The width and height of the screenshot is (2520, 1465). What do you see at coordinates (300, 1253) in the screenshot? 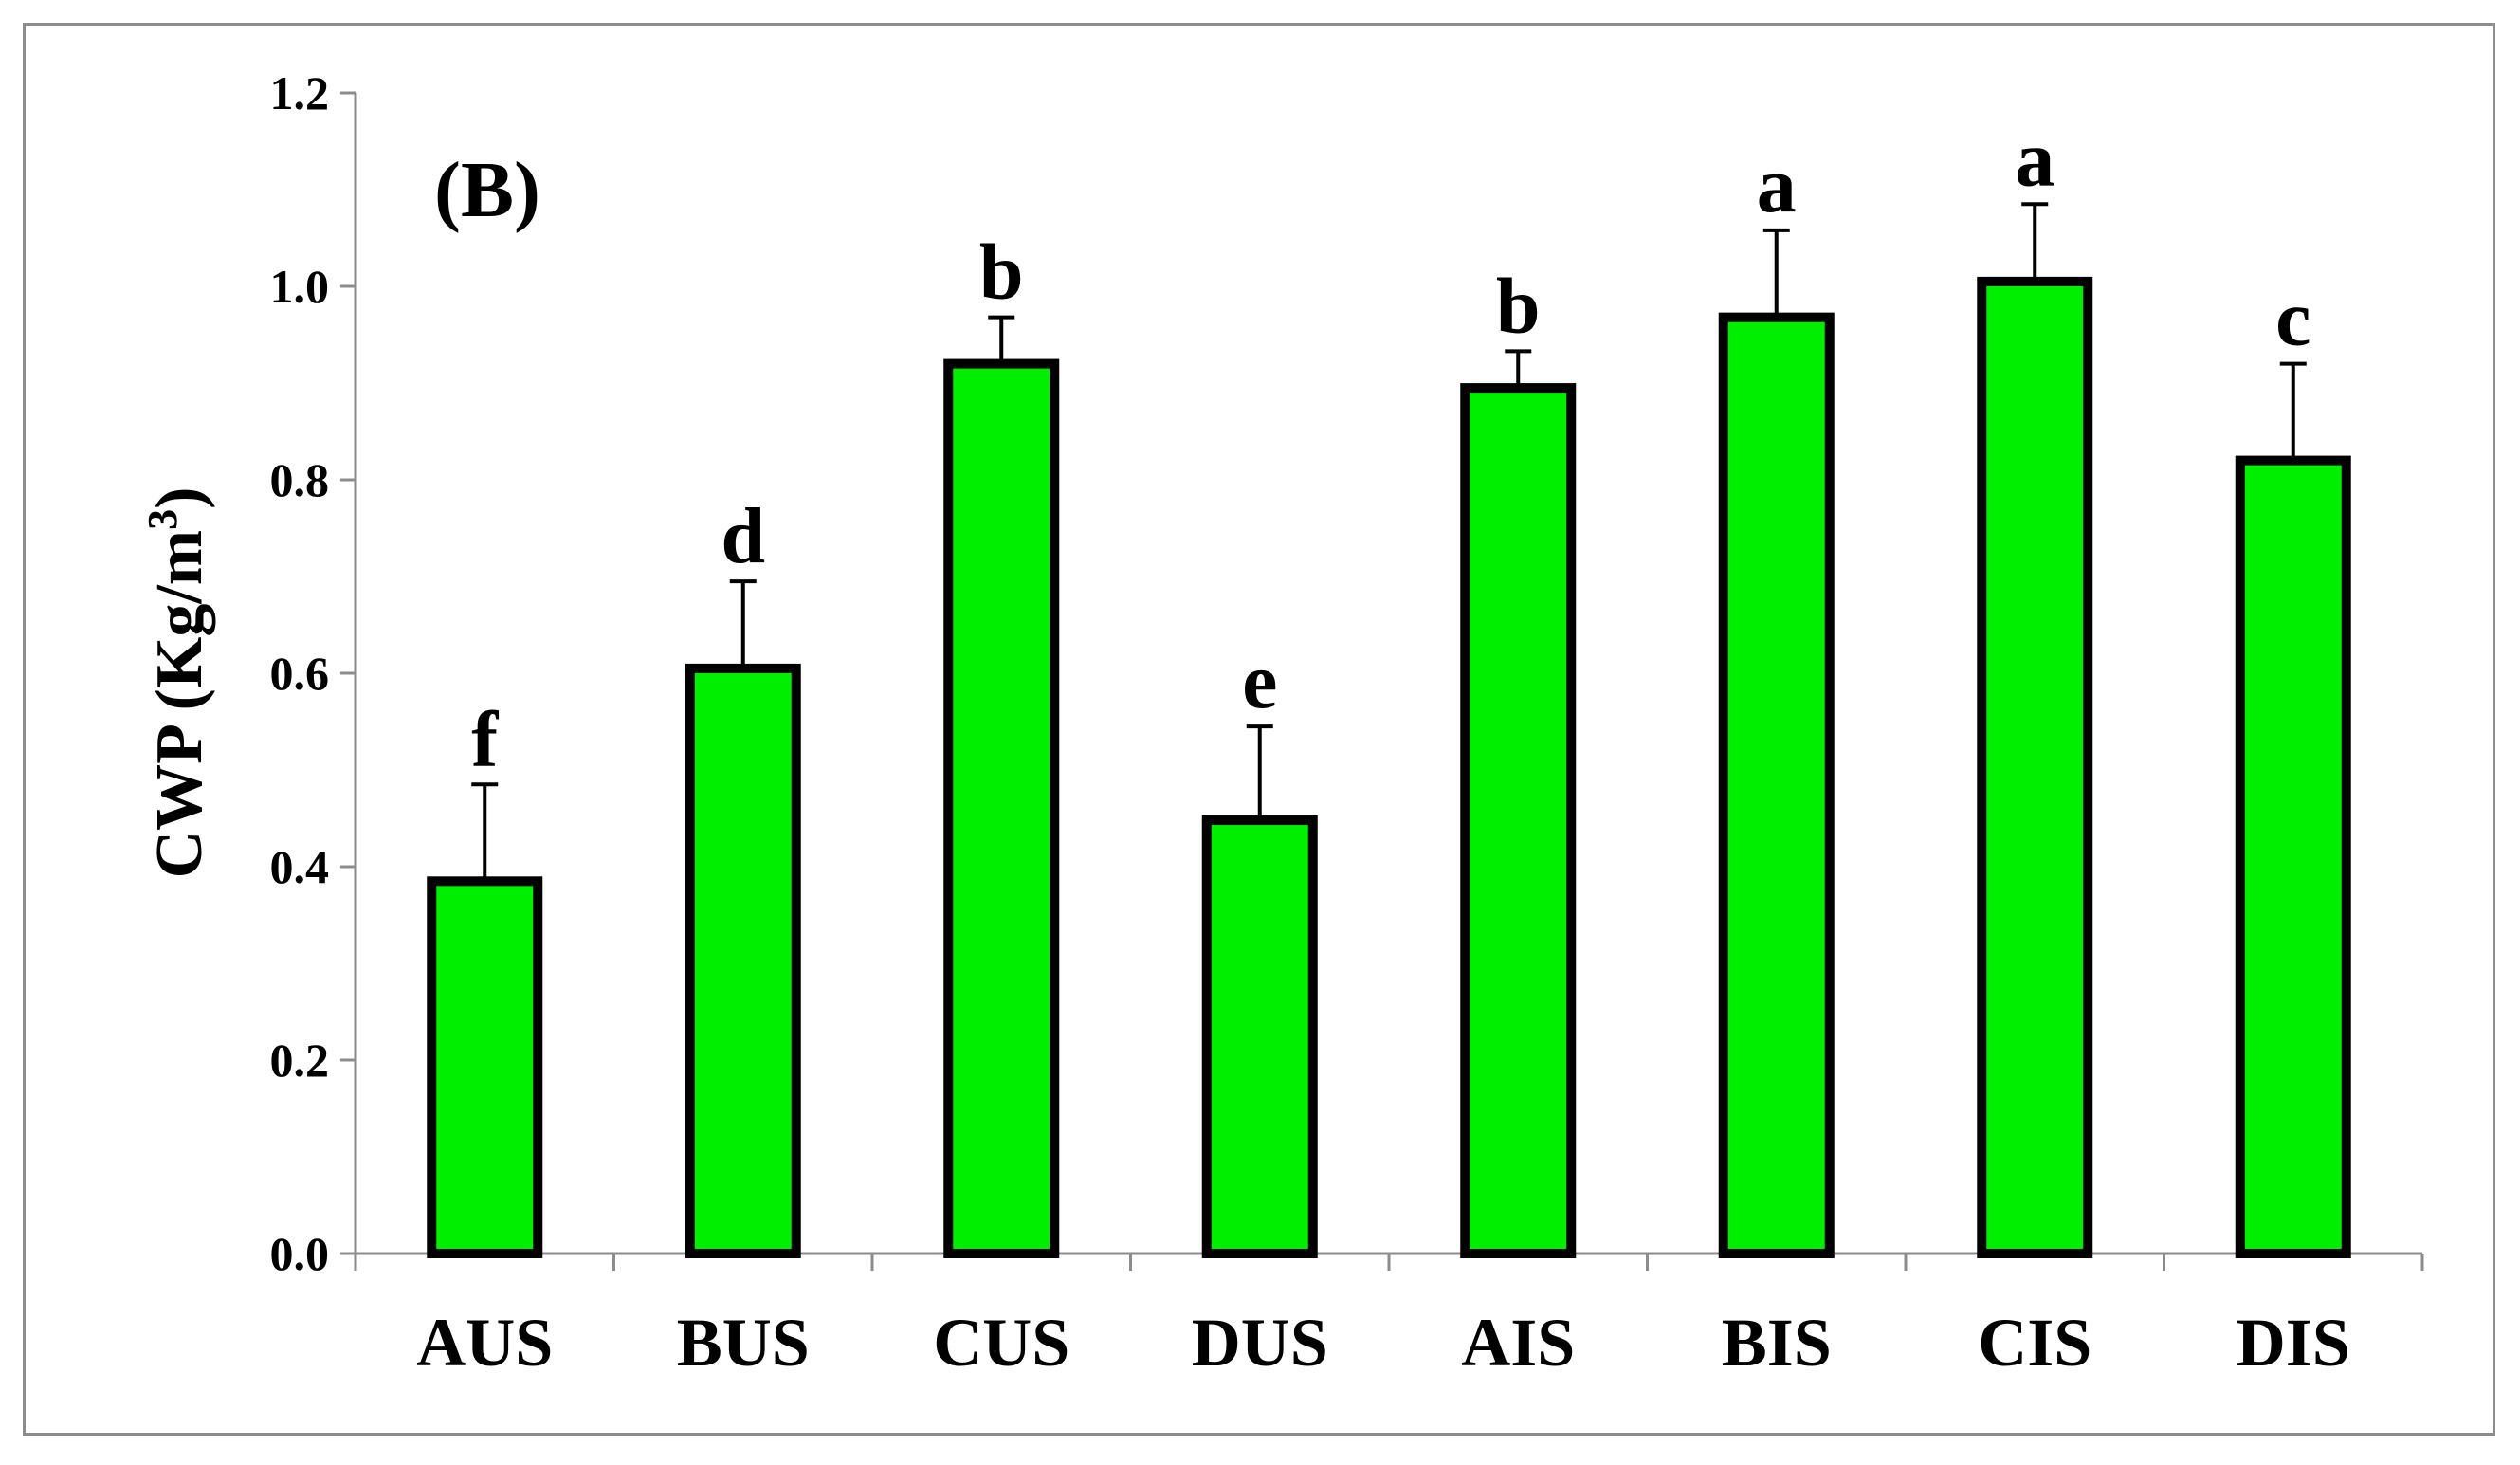
I see `y-tick-label: 0.0` at bounding box center [300, 1253].